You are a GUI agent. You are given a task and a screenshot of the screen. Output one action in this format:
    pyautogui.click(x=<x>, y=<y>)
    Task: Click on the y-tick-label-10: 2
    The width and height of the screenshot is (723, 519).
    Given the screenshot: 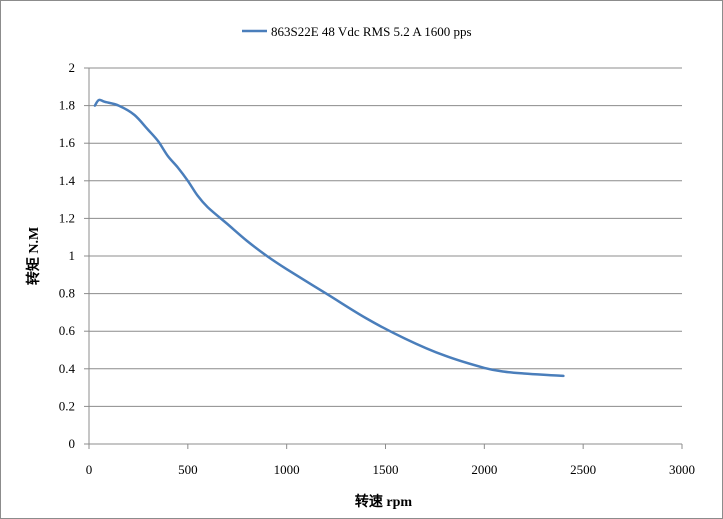 What is the action you would take?
    pyautogui.click(x=72, y=67)
    